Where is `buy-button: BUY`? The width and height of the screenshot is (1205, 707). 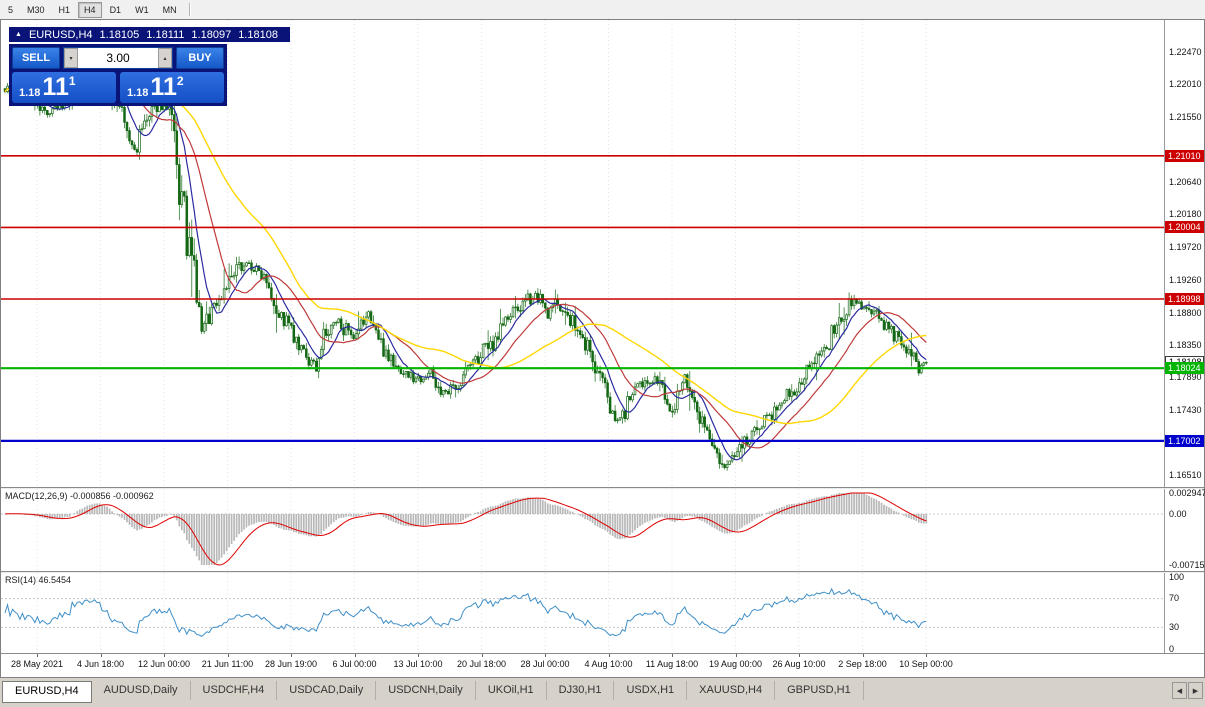 buy-button: BUY is located at coordinates (200, 58).